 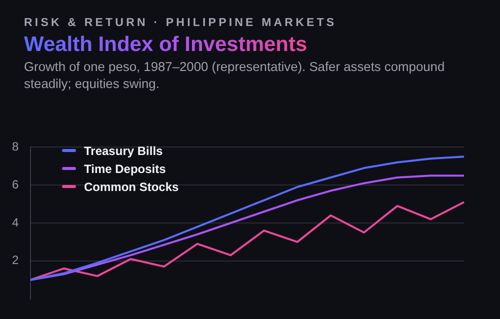 What do you see at coordinates (166, 44) in the screenshot?
I see `chart-title: Wealth Index of Investments` at bounding box center [166, 44].